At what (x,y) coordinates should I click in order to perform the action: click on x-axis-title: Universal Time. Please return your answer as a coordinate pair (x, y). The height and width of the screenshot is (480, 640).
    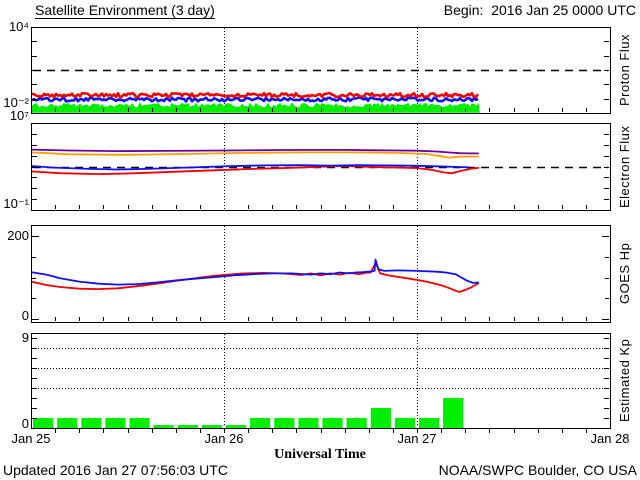
    Looking at the image, I should click on (320, 454).